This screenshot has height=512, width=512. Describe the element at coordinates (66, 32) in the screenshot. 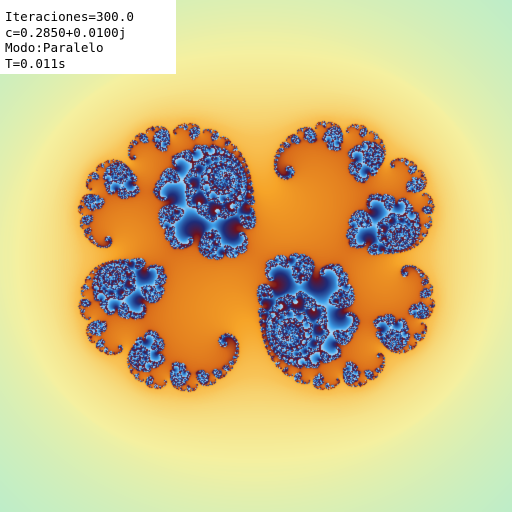

I see `constant-label: c=0.2850+0.0100j` at that location.